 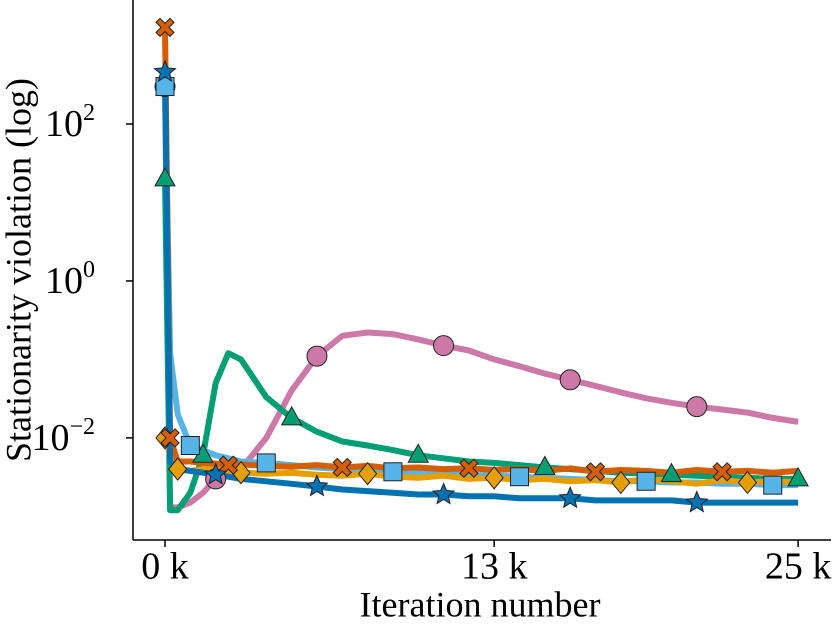 I want to click on y-tick-exponent: 2, so click(x=89, y=113).